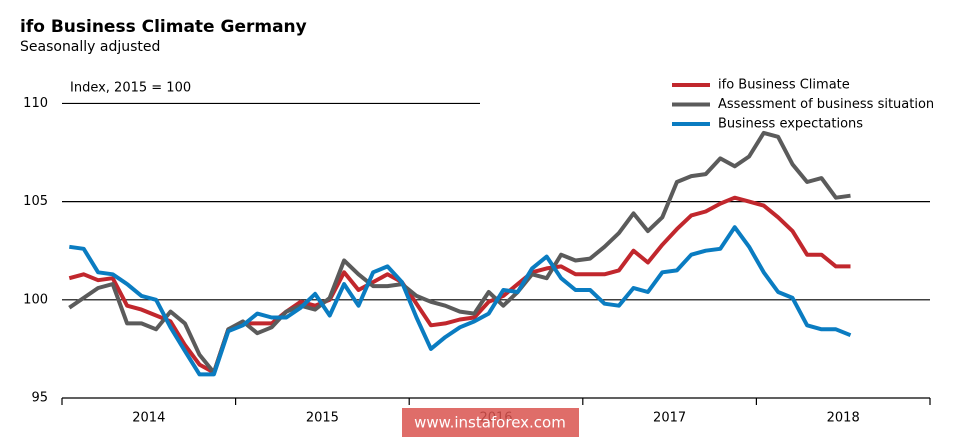 This screenshot has height=438, width=978. What do you see at coordinates (843, 418) in the screenshot?
I see `x-tick-label: 2018` at bounding box center [843, 418].